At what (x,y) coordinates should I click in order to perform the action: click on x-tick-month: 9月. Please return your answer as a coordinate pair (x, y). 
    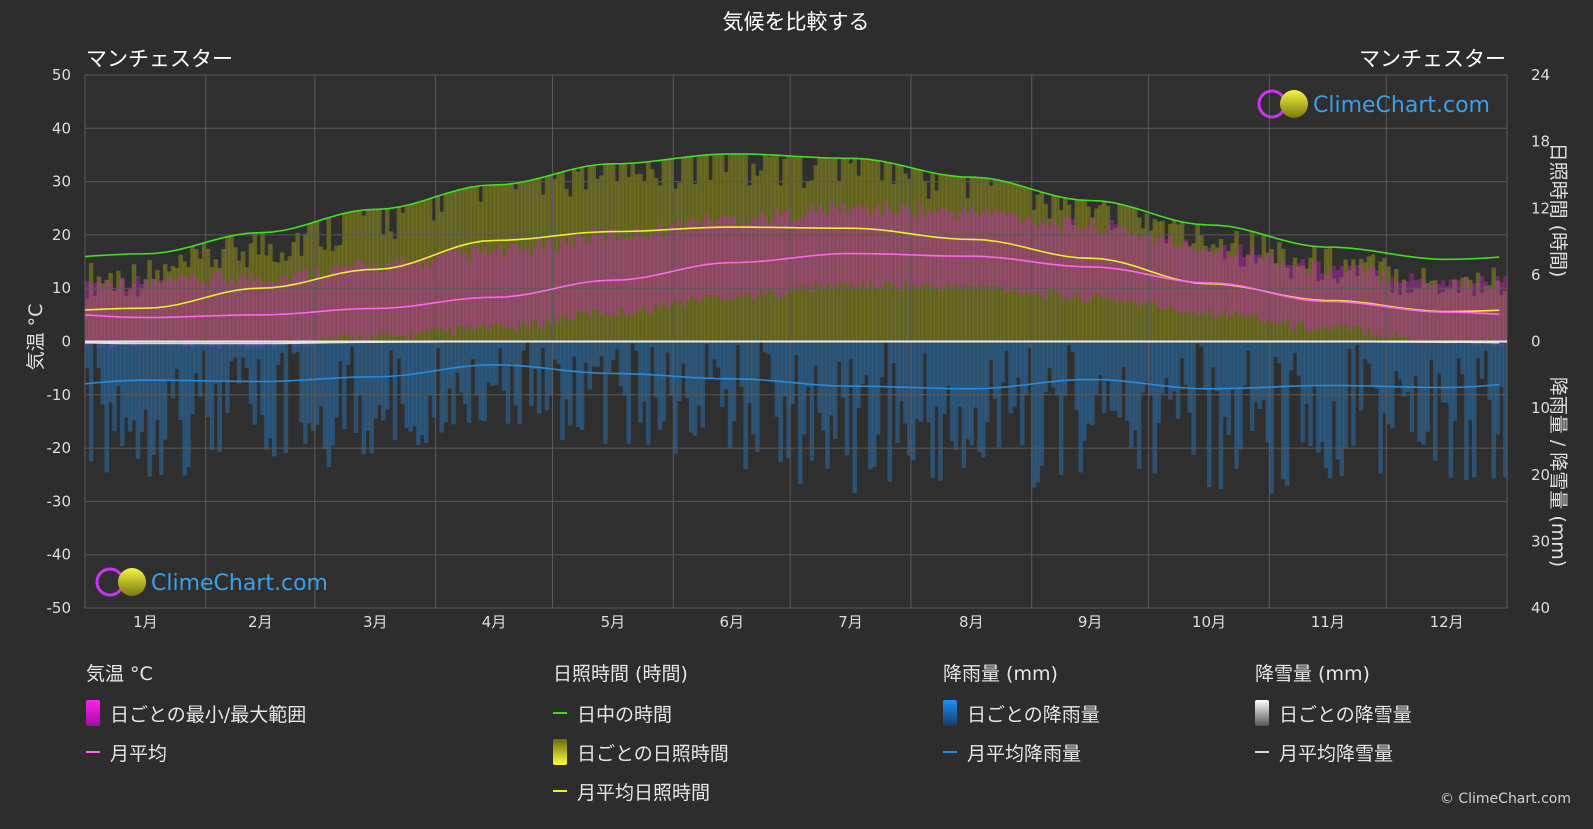
    Looking at the image, I should click on (1090, 622).